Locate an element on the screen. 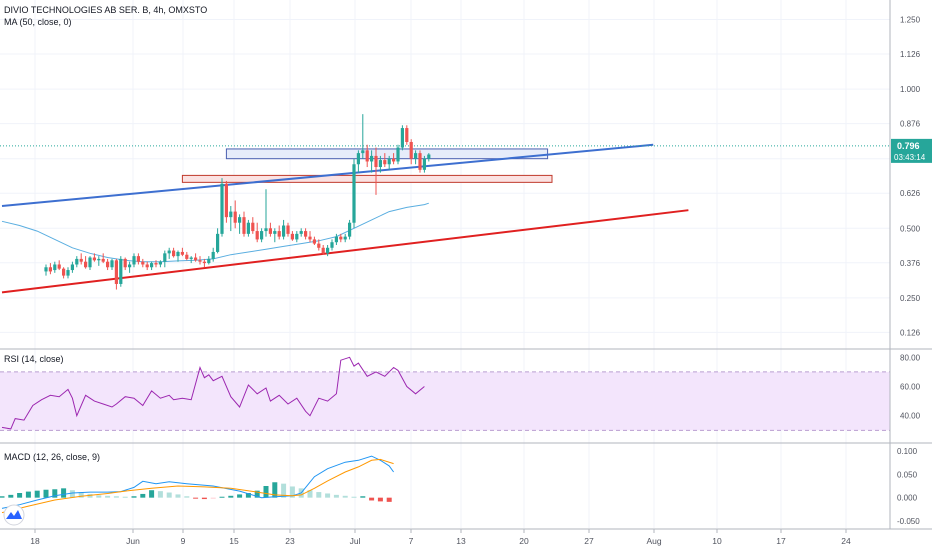  macd-tick-label: 0.000 is located at coordinates (907, 498).